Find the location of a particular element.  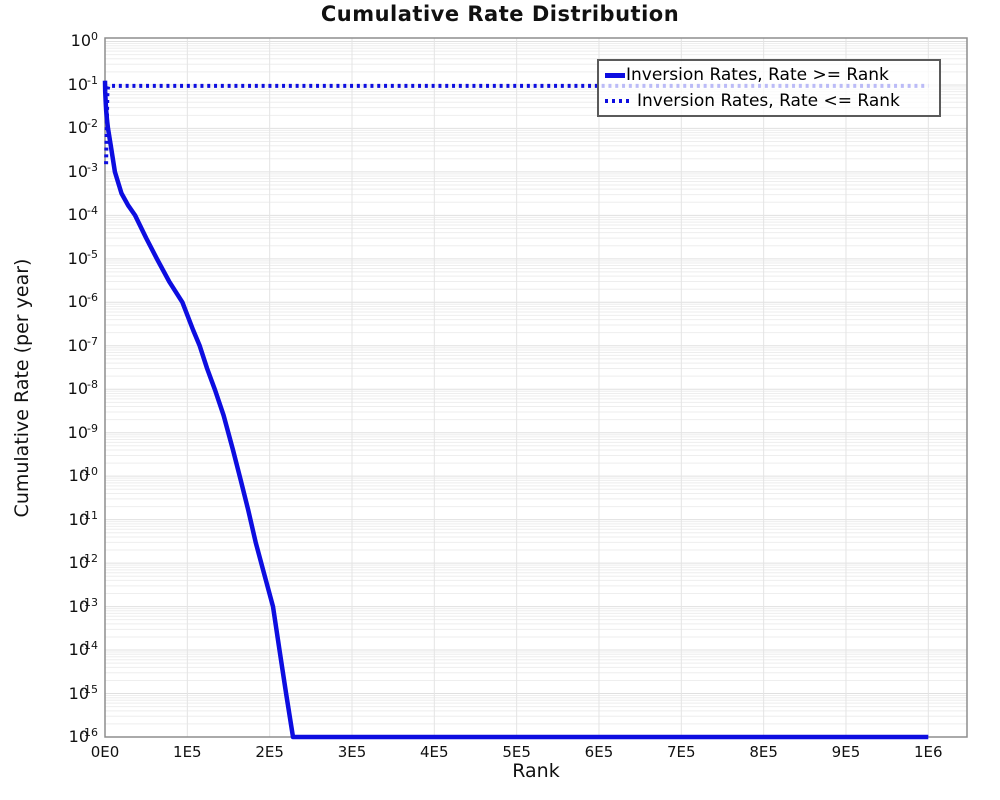

legend-label: Inversion Rates, Rate <= Rank is located at coordinates (768, 100).